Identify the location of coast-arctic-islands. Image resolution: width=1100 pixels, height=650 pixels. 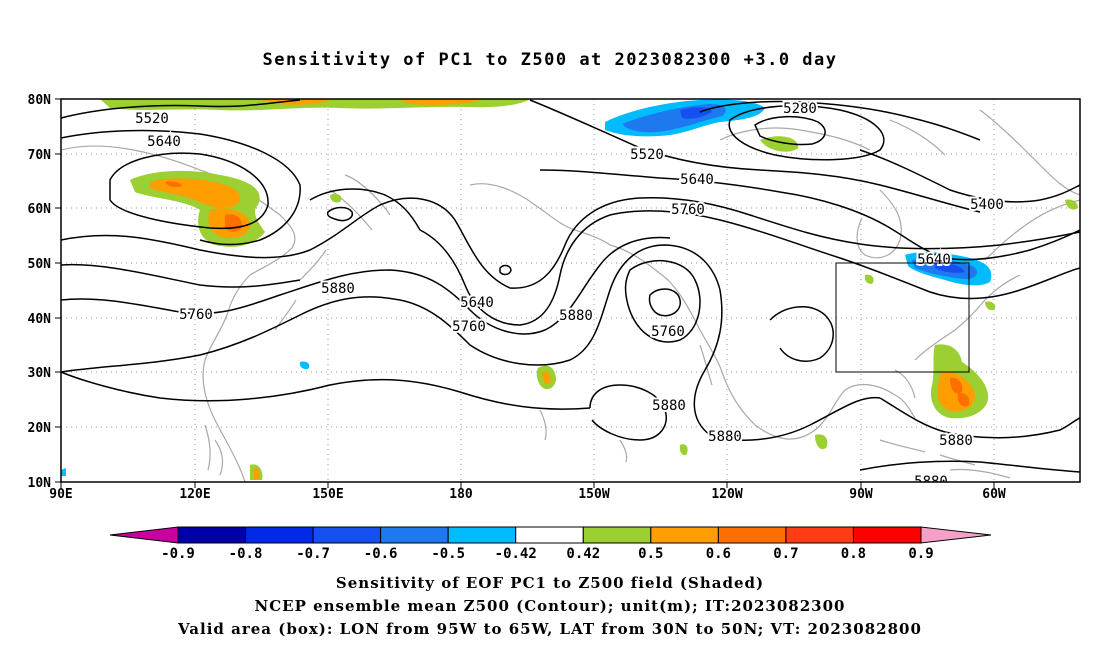
(832, 137).